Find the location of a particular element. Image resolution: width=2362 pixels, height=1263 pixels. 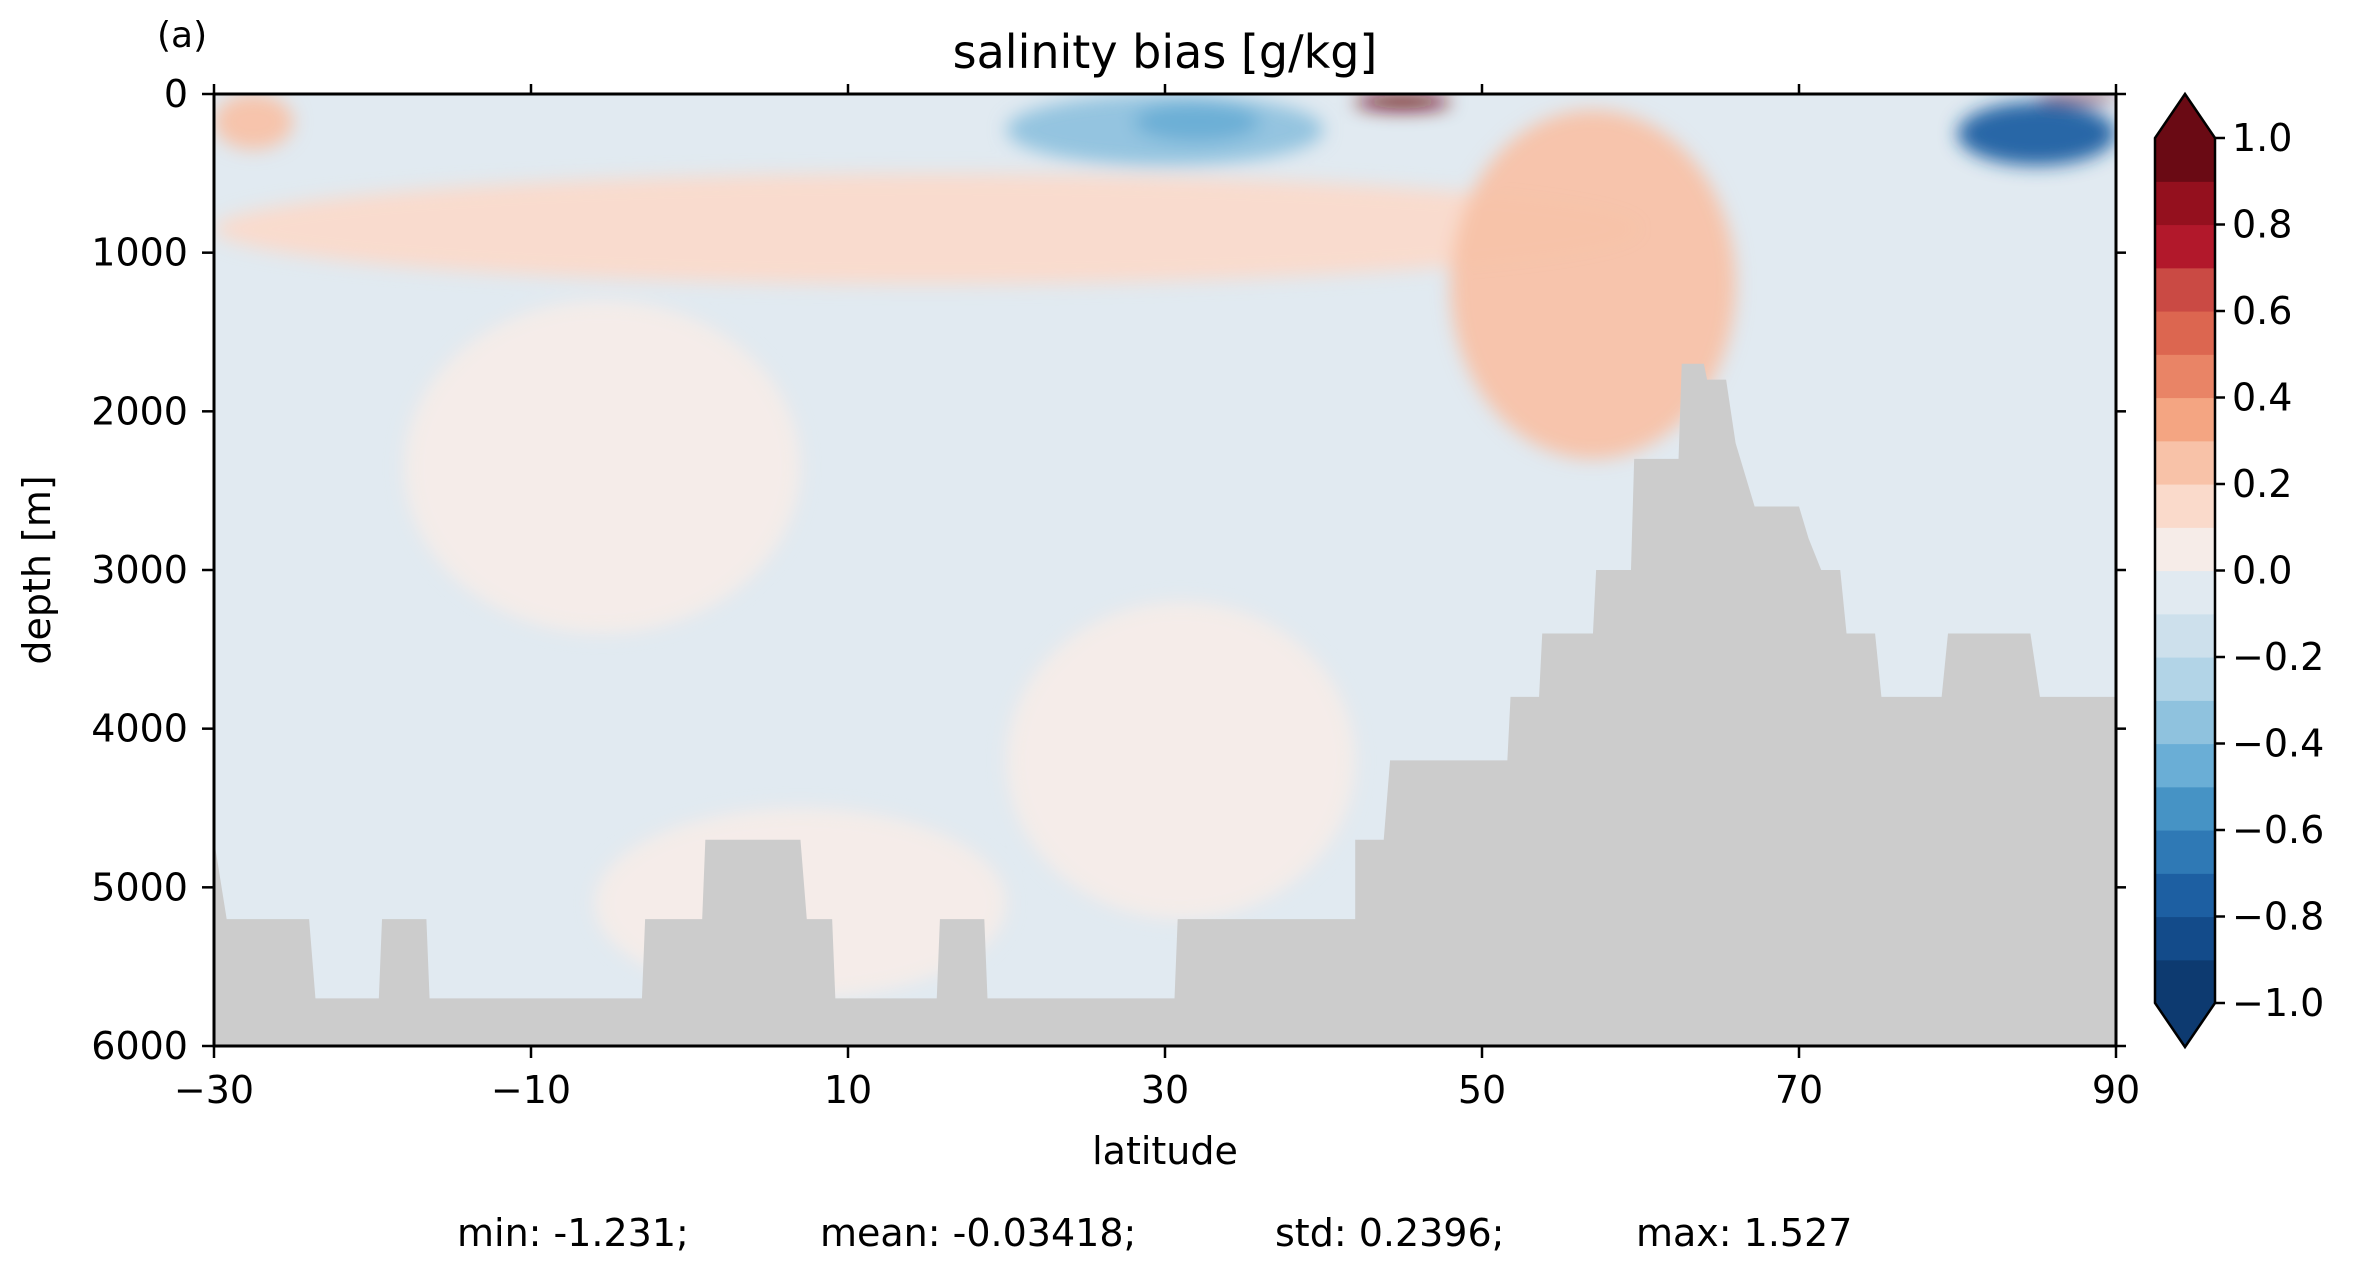

y-tick-label: 1000 is located at coordinates (139, 253).